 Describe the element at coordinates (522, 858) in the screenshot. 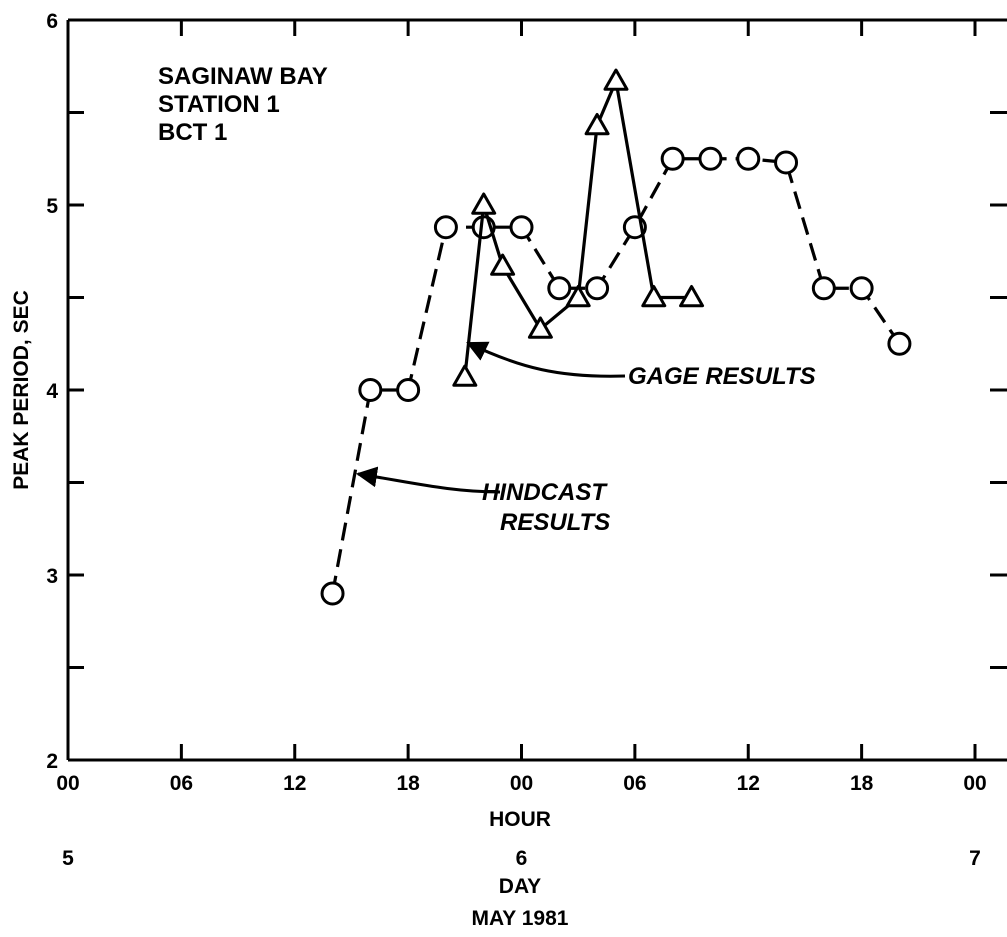

I see `day-tick-label-1: 6` at that location.